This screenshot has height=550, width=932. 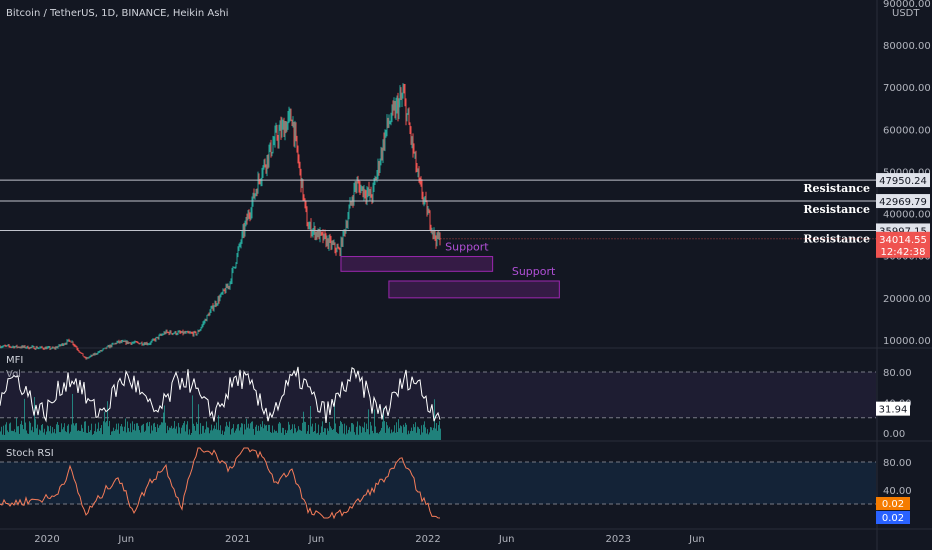 I want to click on currency-label: USDT, so click(x=906, y=13).